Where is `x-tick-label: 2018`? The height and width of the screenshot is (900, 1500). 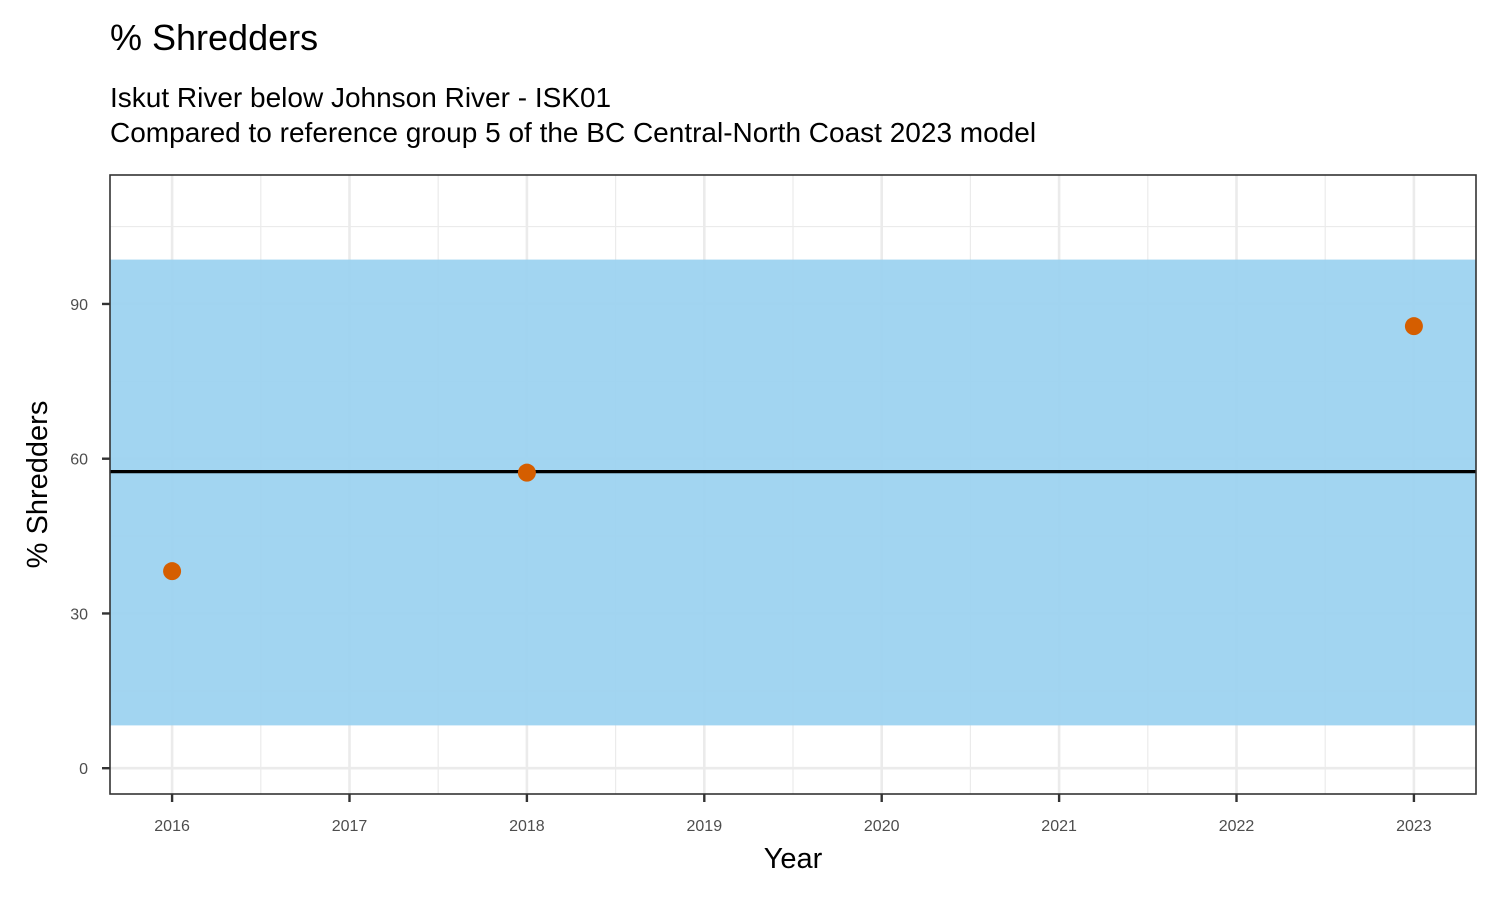 x-tick-label: 2018 is located at coordinates (527, 826).